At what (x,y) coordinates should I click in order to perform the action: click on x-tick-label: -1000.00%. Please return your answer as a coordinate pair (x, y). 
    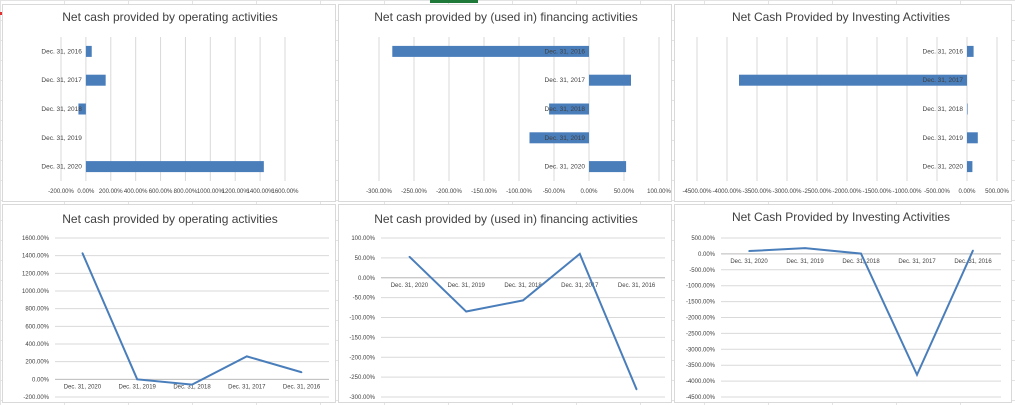
    Looking at the image, I should click on (907, 192).